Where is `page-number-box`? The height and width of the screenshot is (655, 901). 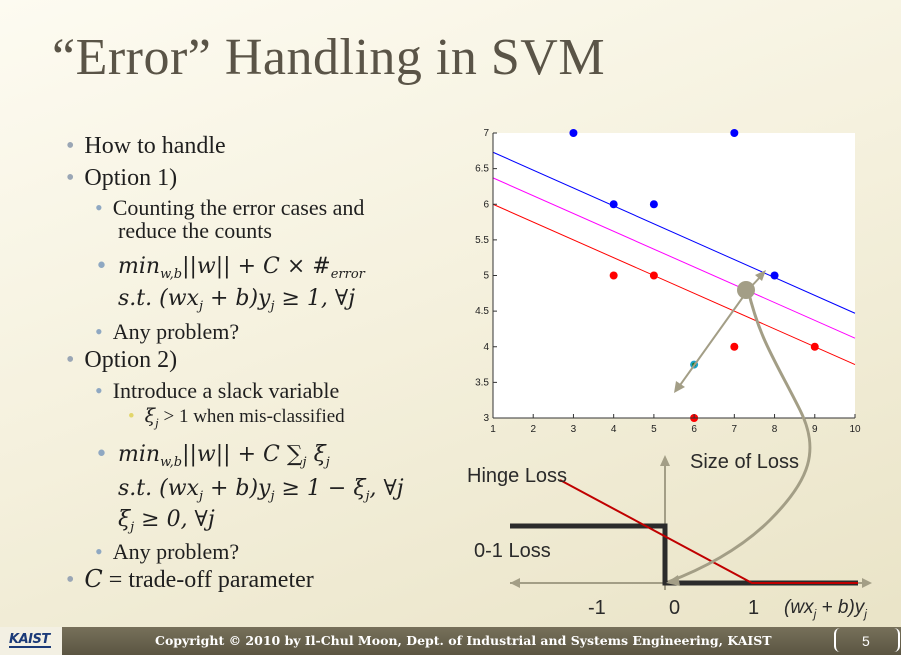 page-number-box is located at coordinates (867, 640).